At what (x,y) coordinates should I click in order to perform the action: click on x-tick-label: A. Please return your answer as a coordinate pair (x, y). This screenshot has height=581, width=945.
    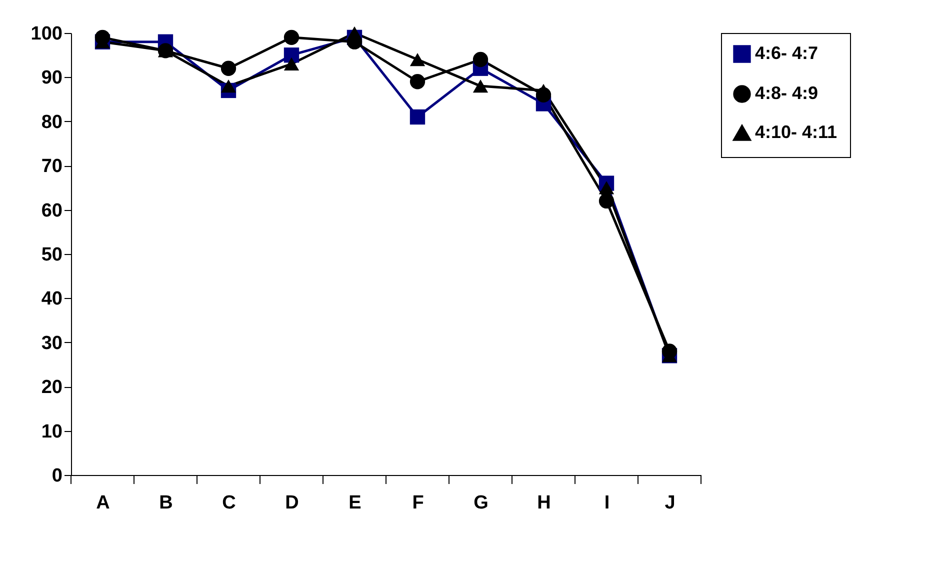
    Looking at the image, I should click on (103, 503).